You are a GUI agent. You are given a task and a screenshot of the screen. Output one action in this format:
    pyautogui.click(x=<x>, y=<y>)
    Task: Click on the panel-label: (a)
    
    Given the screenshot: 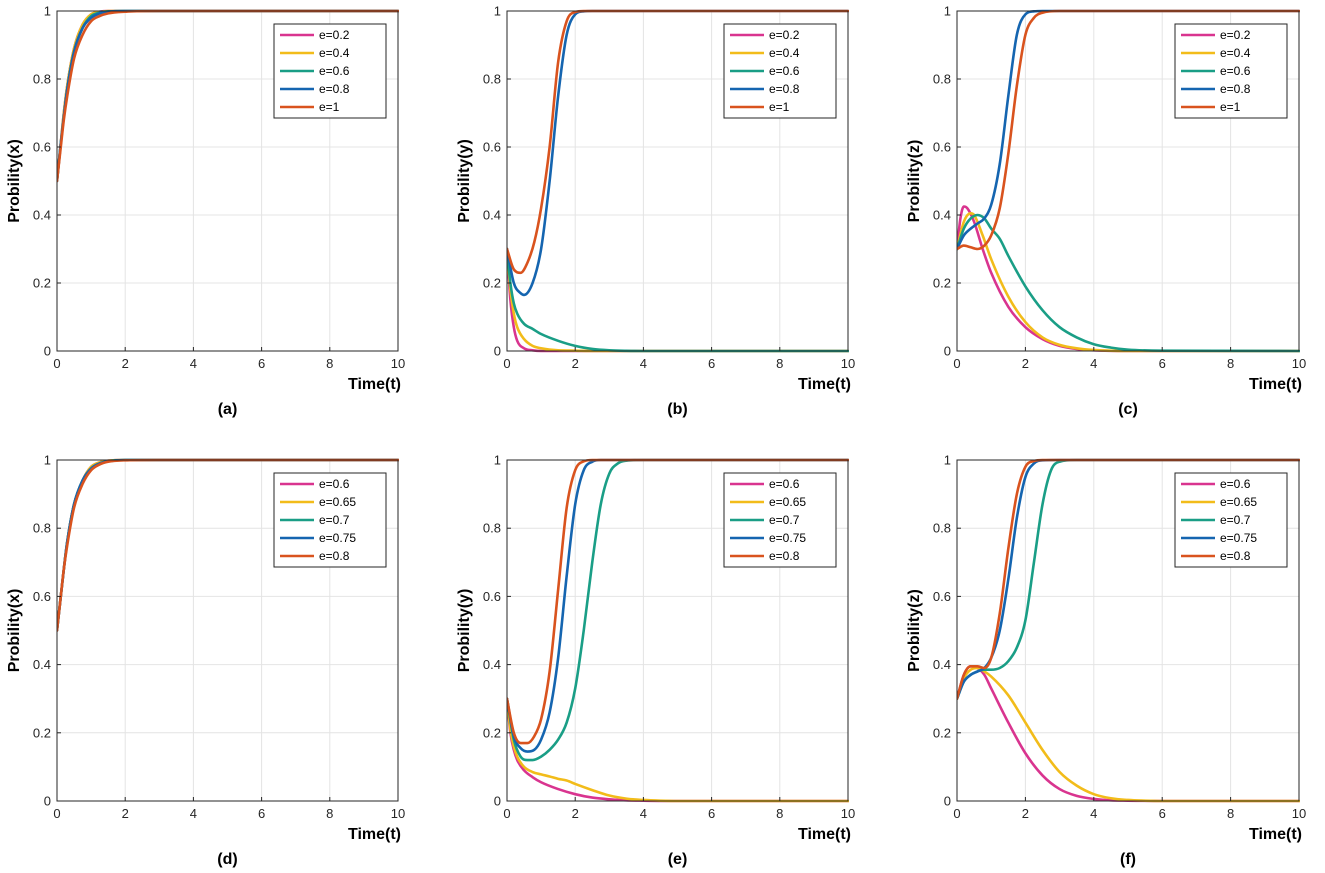 What is the action you would take?
    pyautogui.click(x=228, y=409)
    